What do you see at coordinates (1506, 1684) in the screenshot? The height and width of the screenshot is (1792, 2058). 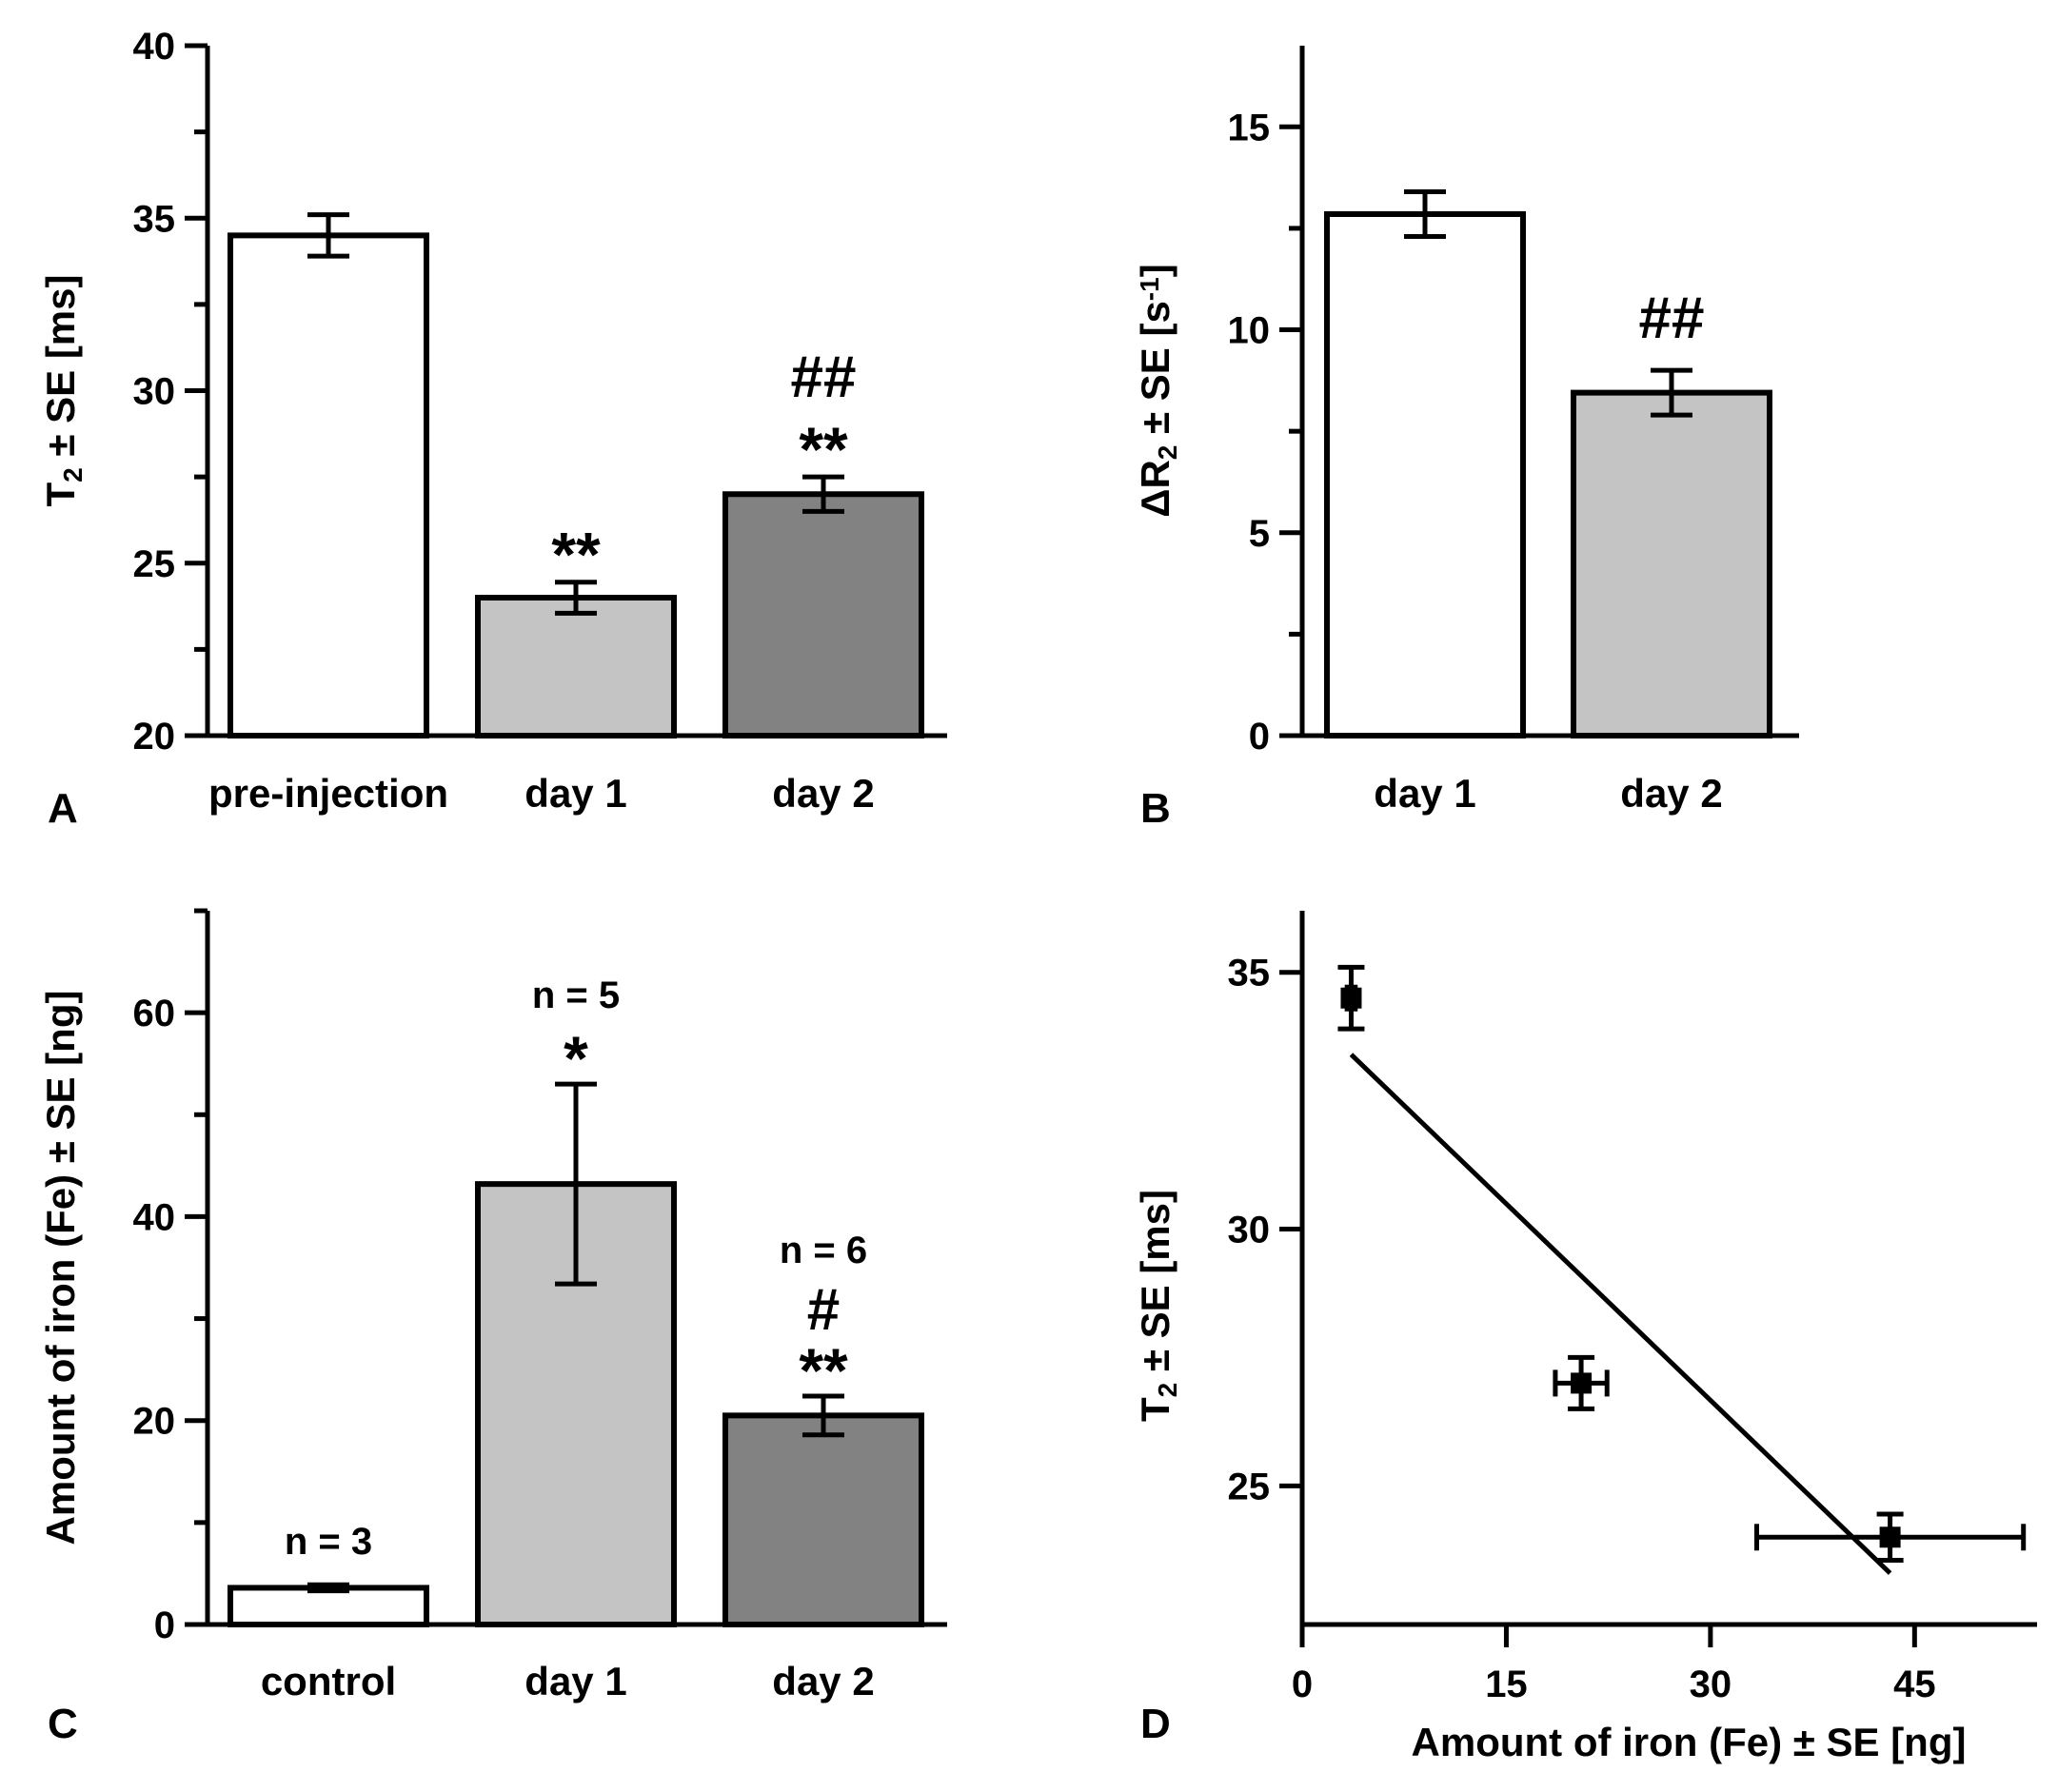 I see `x-tick-label: 15` at bounding box center [1506, 1684].